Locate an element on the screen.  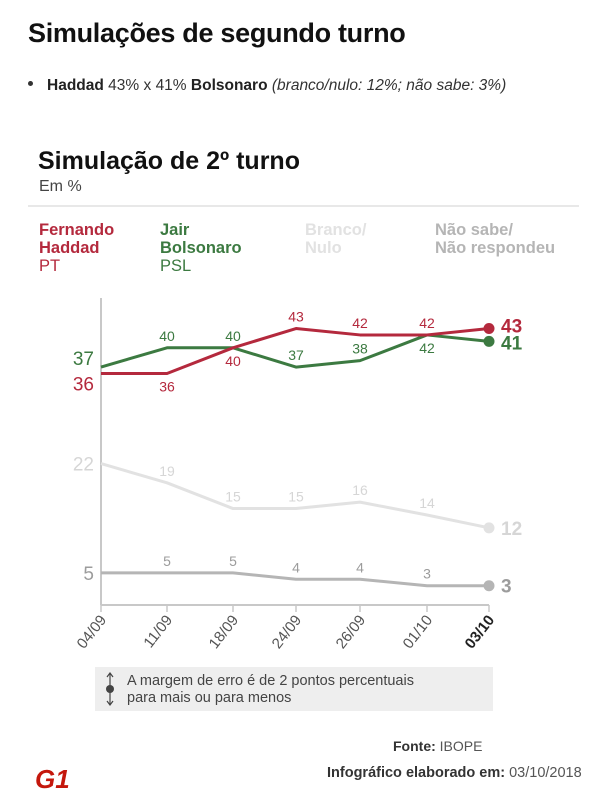
divider is located at coordinates (303, 206).